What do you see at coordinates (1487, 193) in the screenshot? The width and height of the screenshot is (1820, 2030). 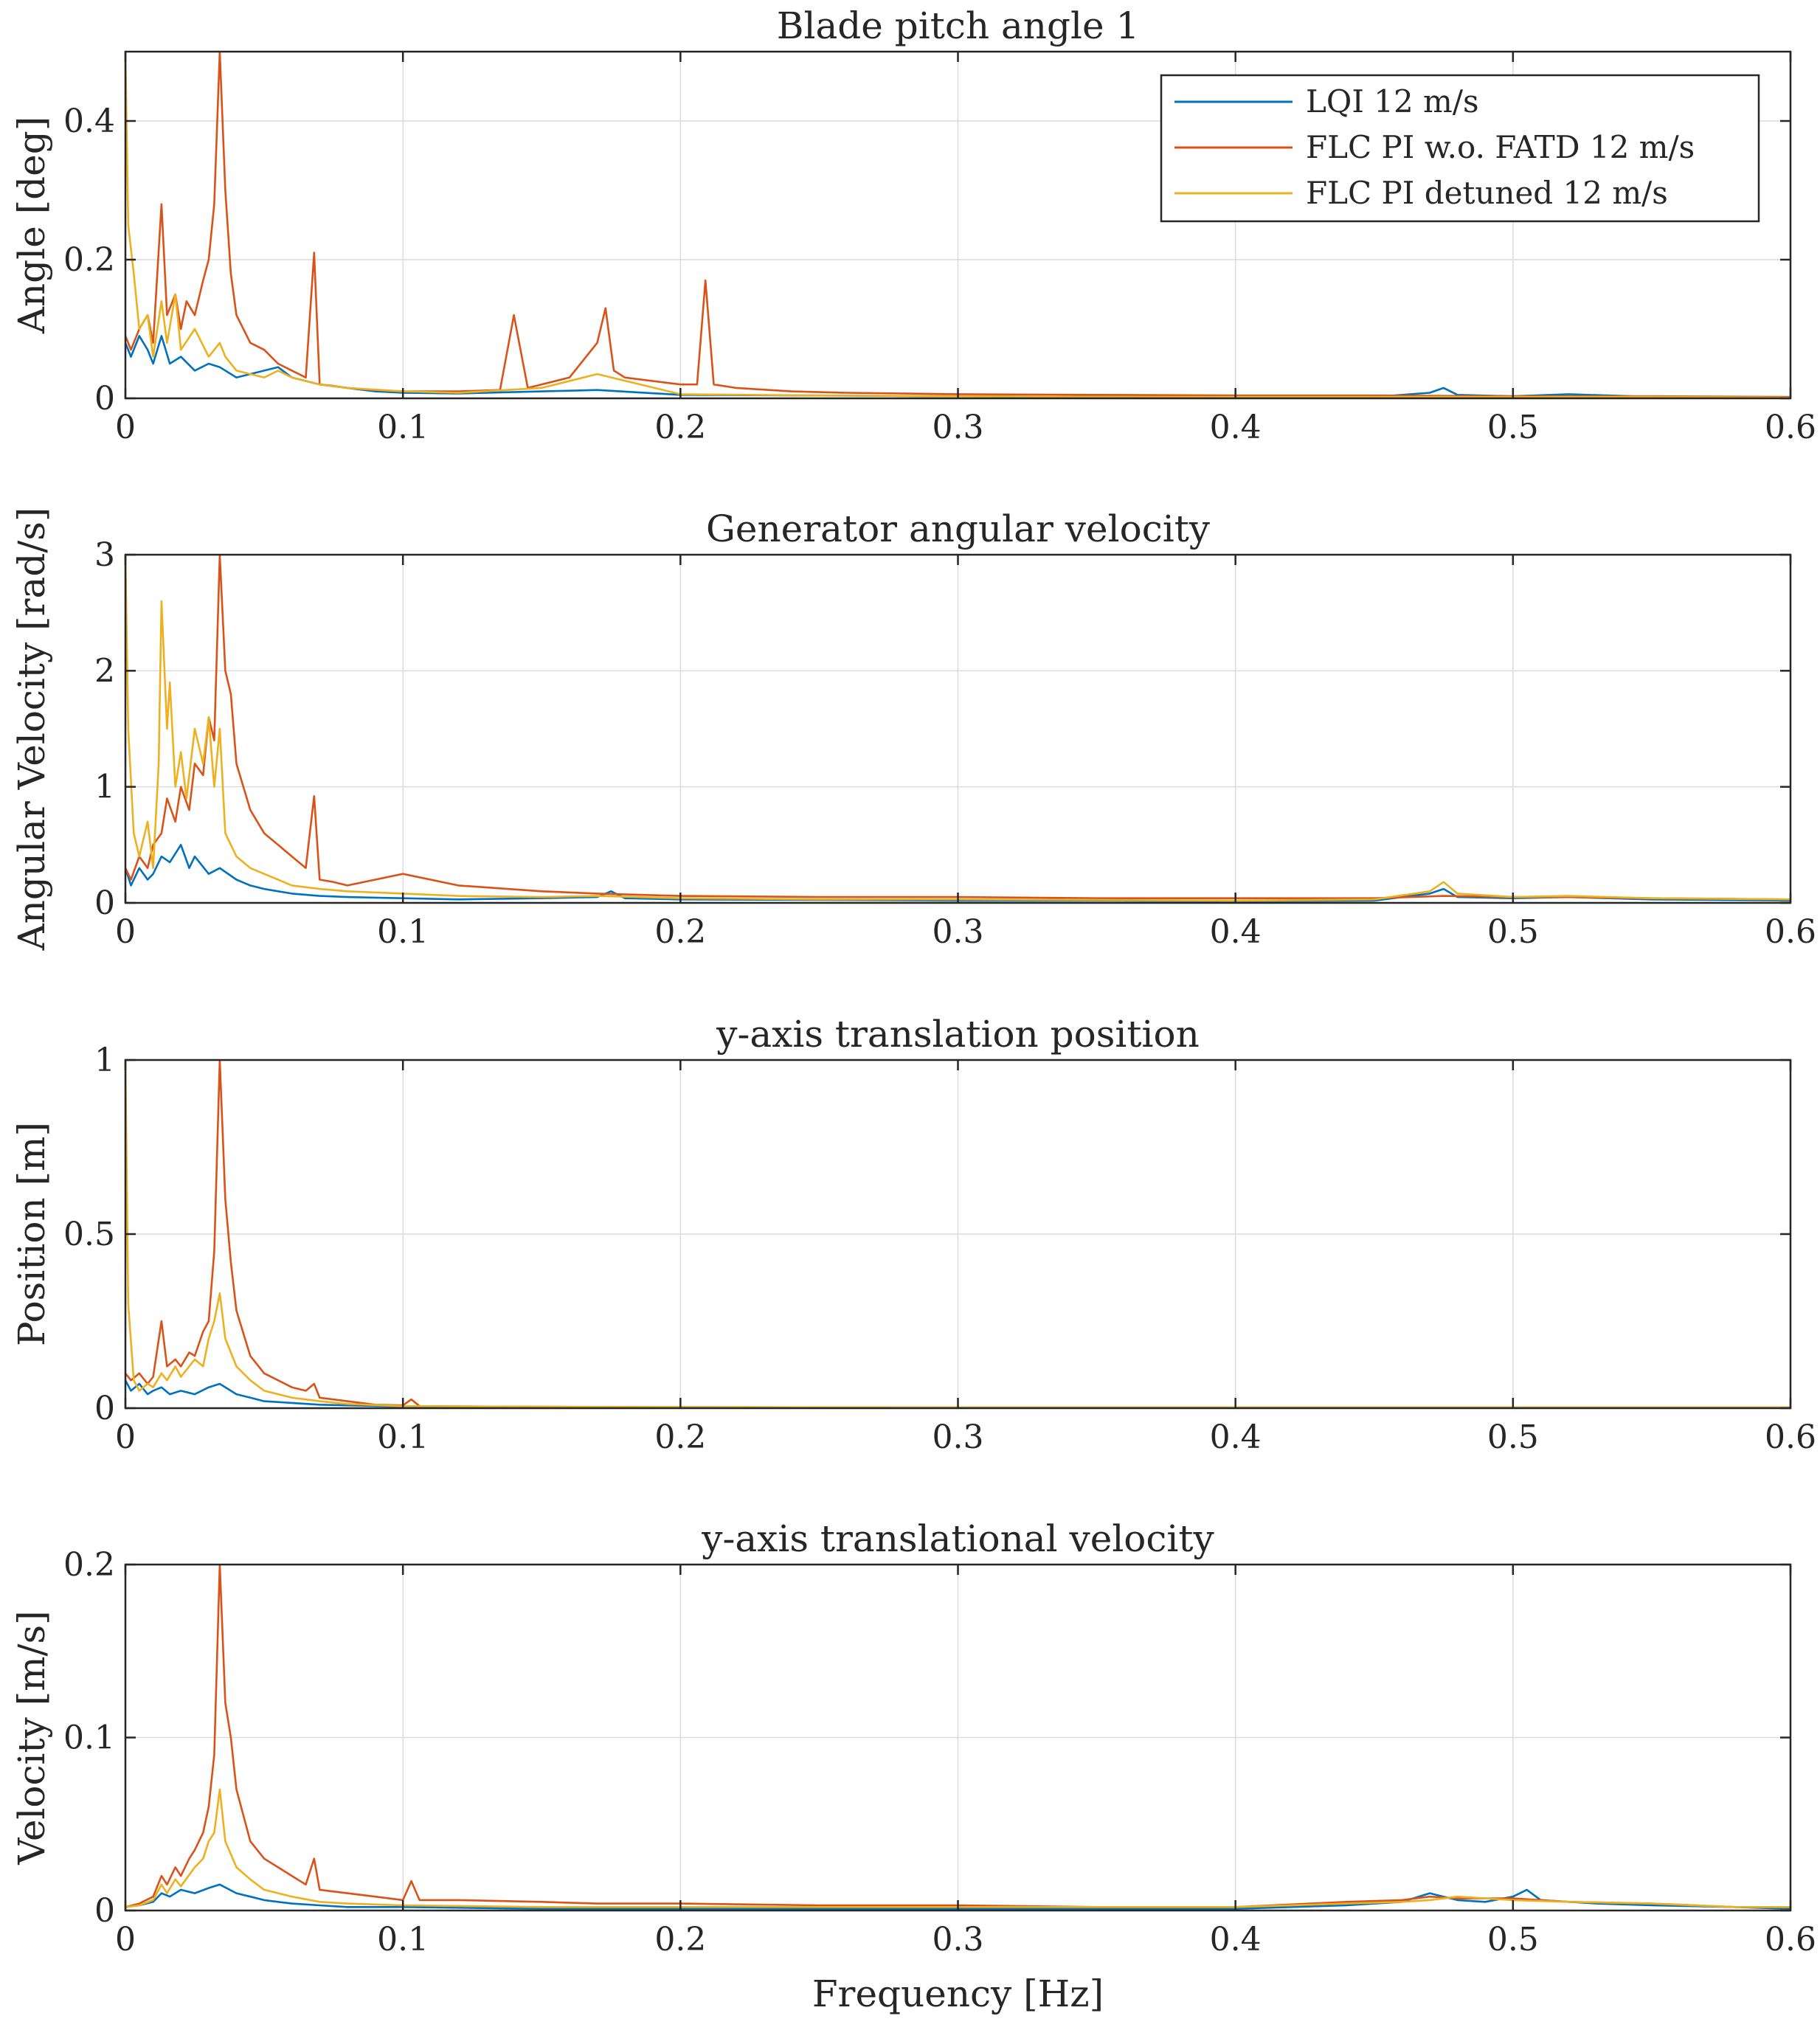 I see `legend-entry: FLC PI detuned 12 m/s` at bounding box center [1487, 193].